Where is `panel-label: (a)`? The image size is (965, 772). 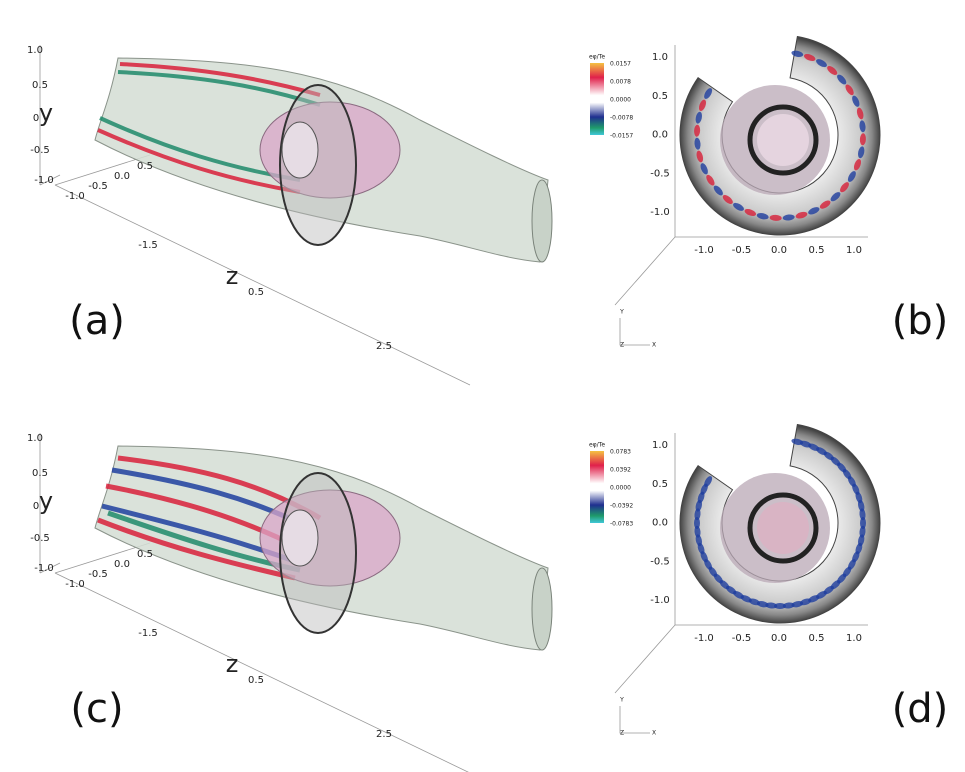 panel-label: (a) is located at coordinates (97, 321).